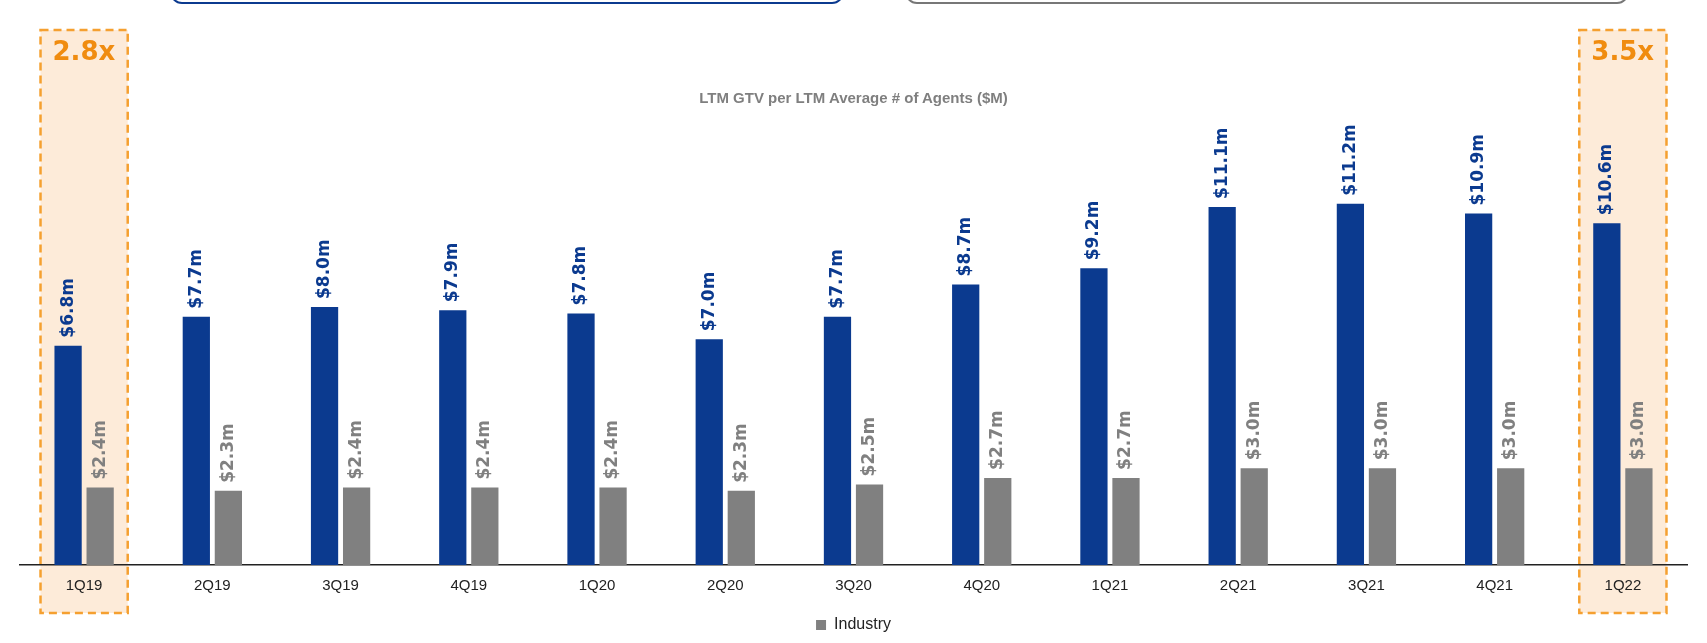 The width and height of the screenshot is (1707, 643). I want to click on x-tick-label: 3Q20, so click(853, 585).